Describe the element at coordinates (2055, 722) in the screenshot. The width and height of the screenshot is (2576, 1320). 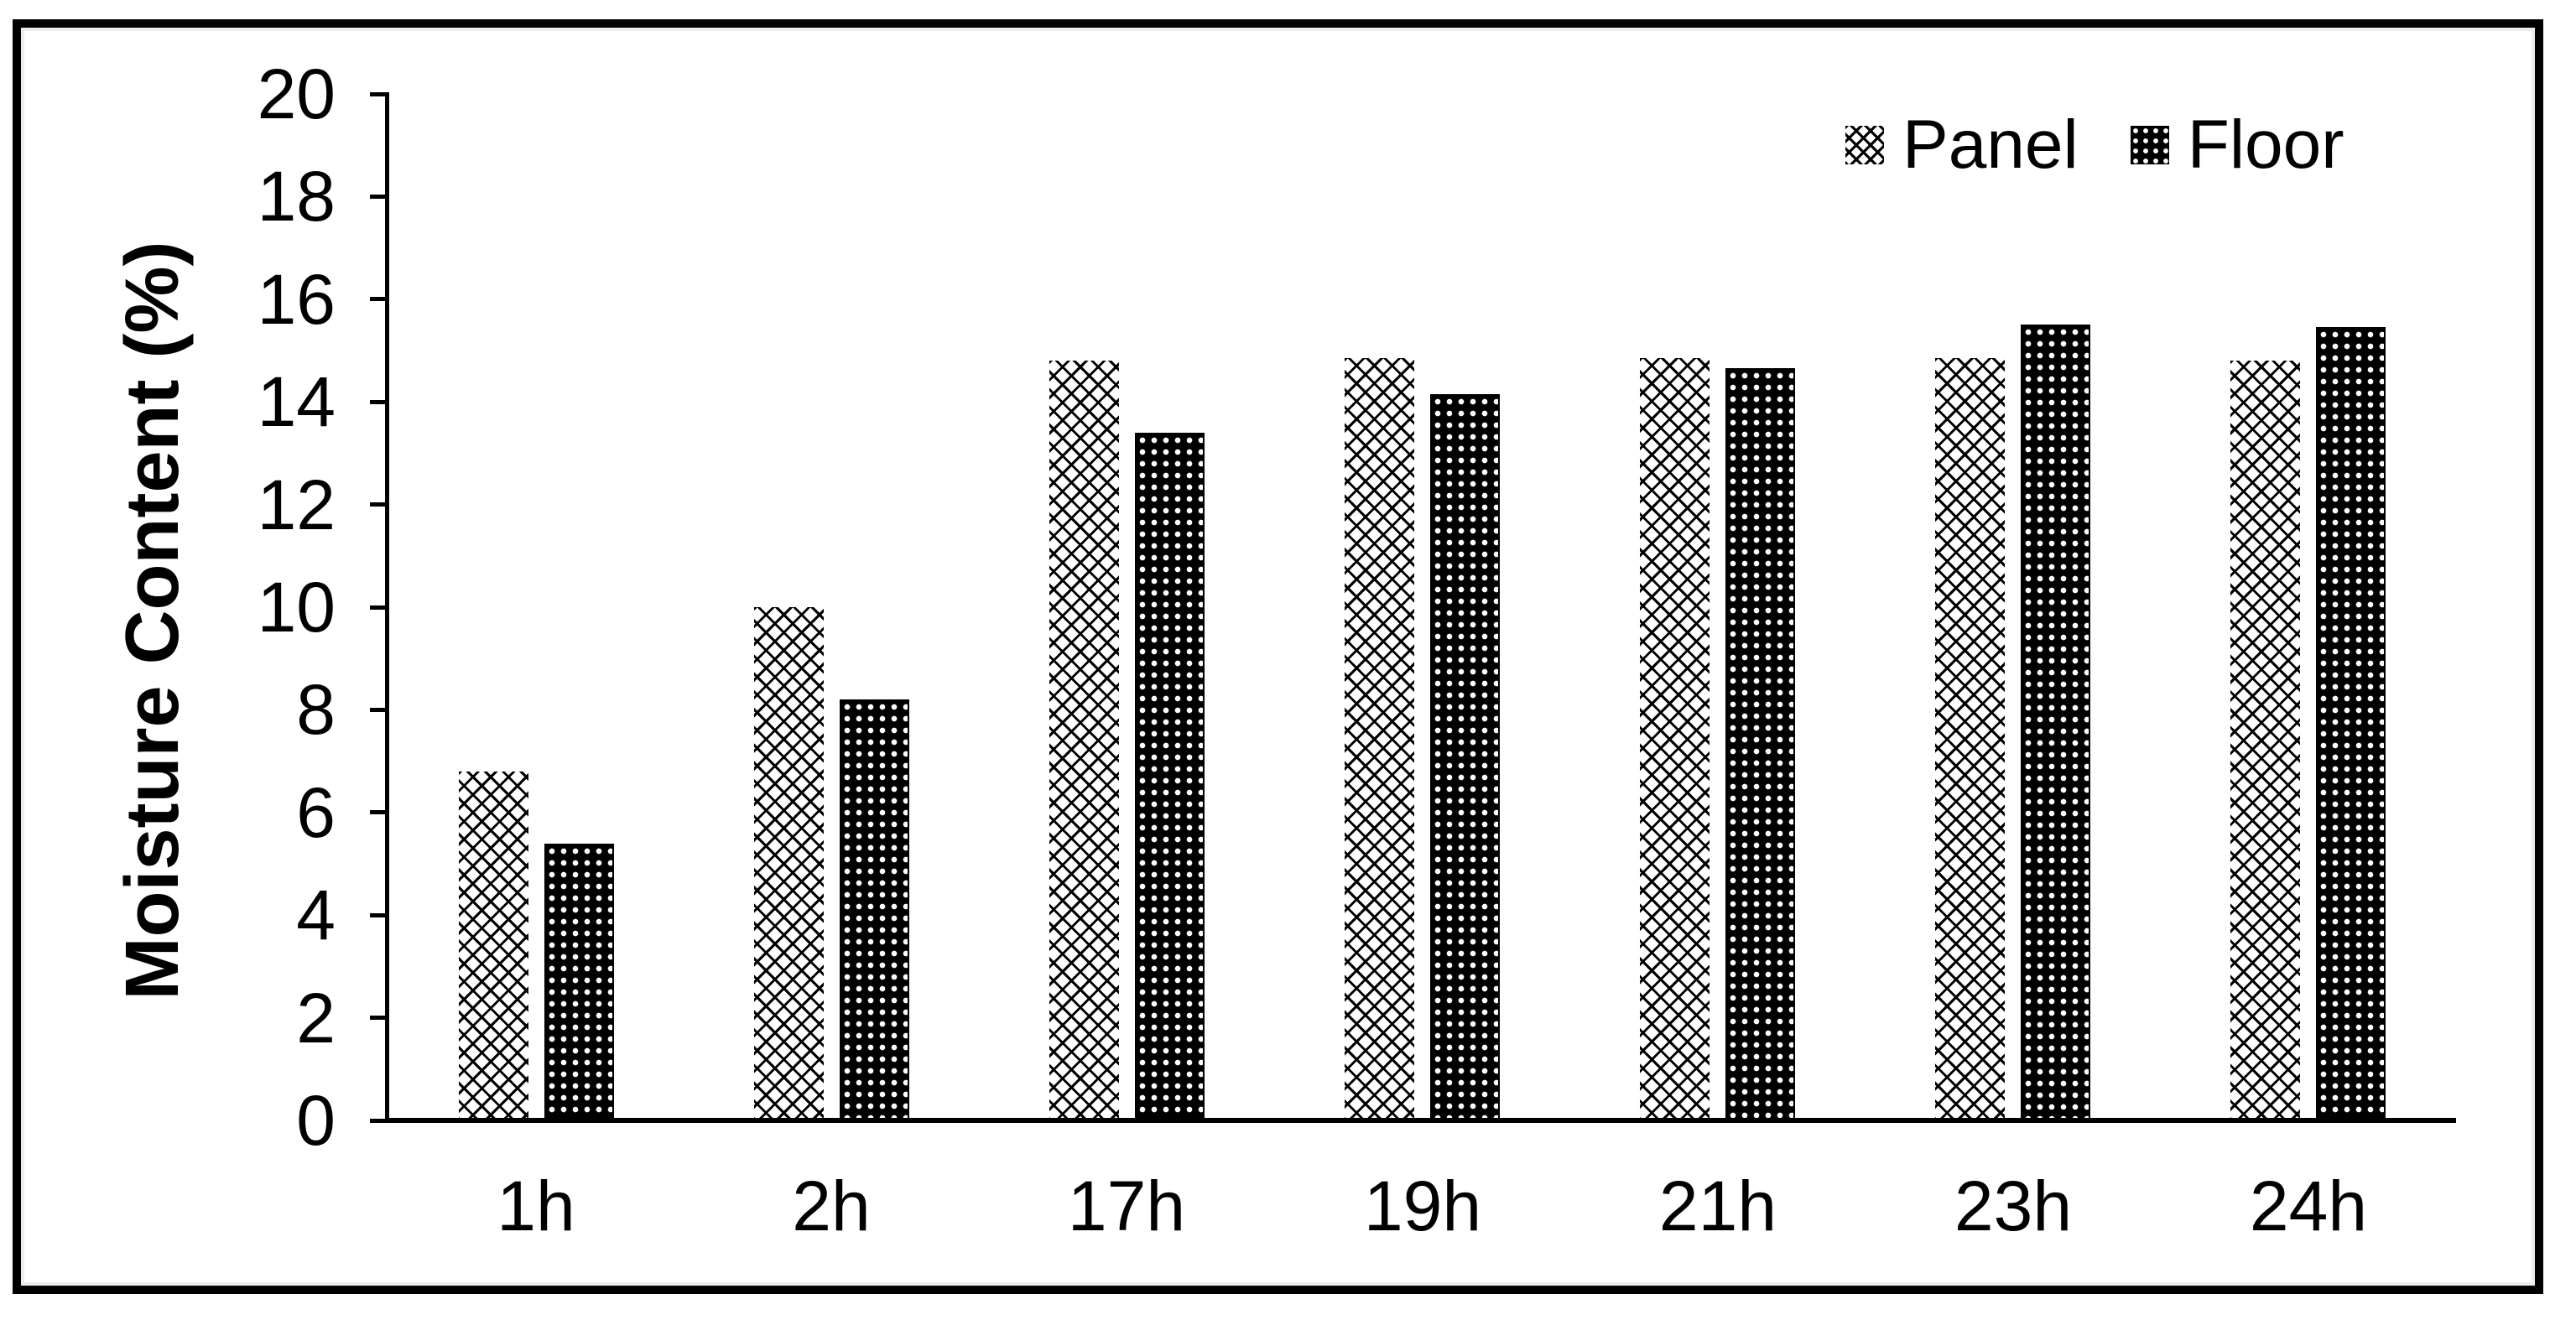
I see `bar-floor-23h` at that location.